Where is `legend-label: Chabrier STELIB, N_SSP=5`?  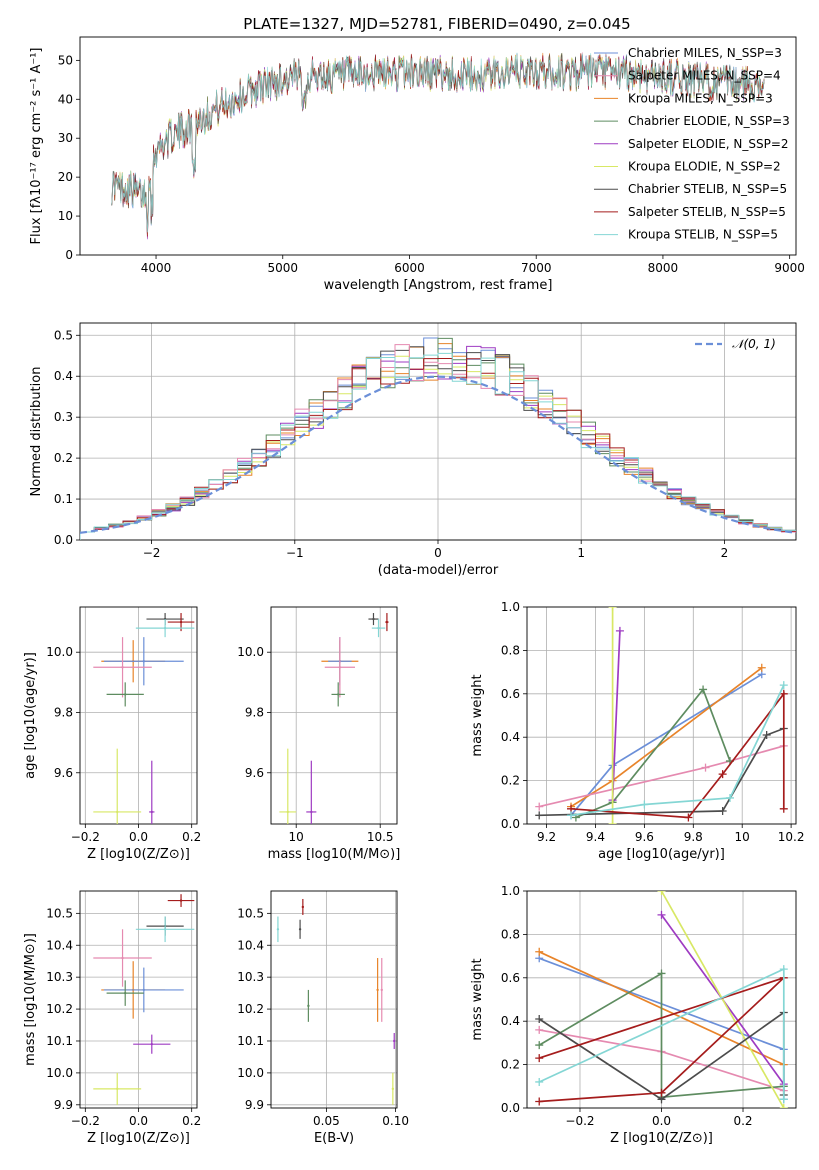 legend-label: Chabrier STELIB, N_SSP=5 is located at coordinates (707, 189).